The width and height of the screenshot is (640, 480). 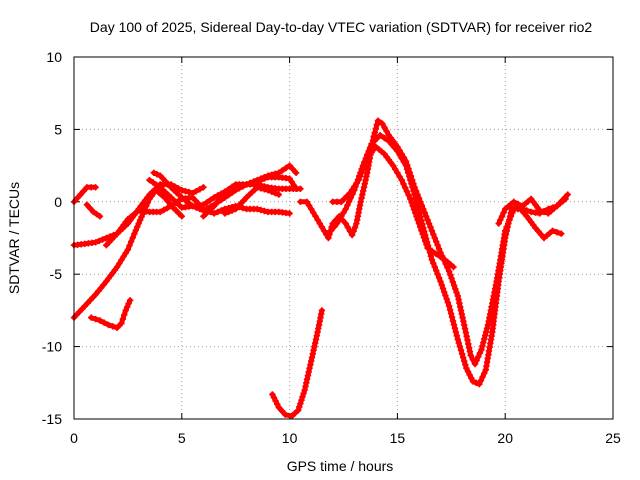 What do you see at coordinates (290, 438) in the screenshot?
I see `x-tick-label: 10` at bounding box center [290, 438].